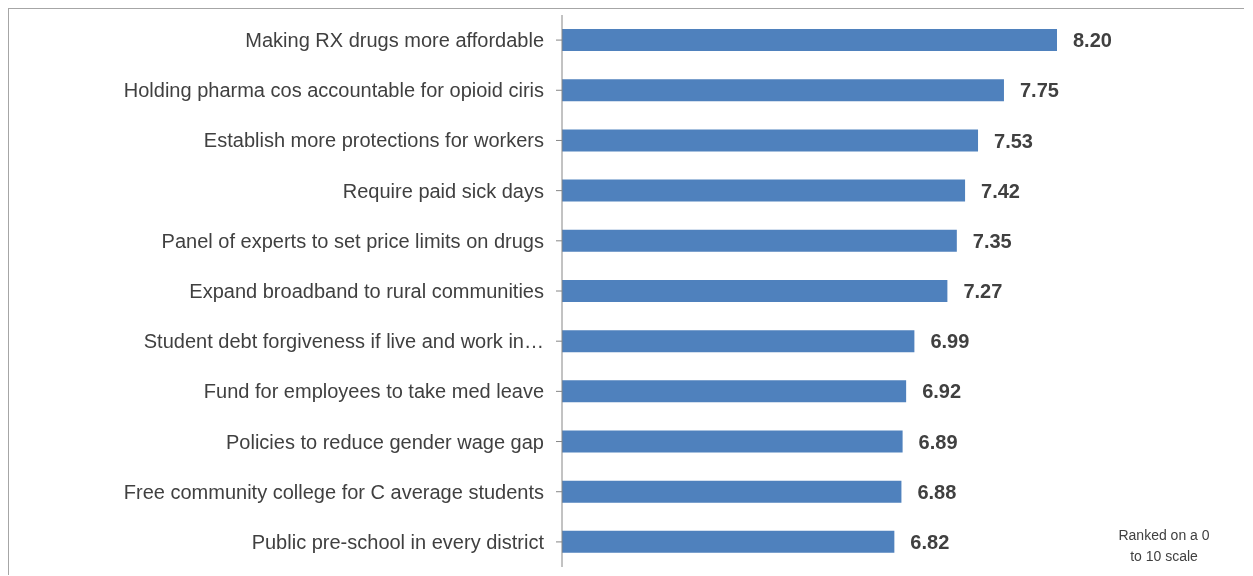  Describe the element at coordinates (983, 291) in the screenshot. I see `data-label: 7.27` at that location.